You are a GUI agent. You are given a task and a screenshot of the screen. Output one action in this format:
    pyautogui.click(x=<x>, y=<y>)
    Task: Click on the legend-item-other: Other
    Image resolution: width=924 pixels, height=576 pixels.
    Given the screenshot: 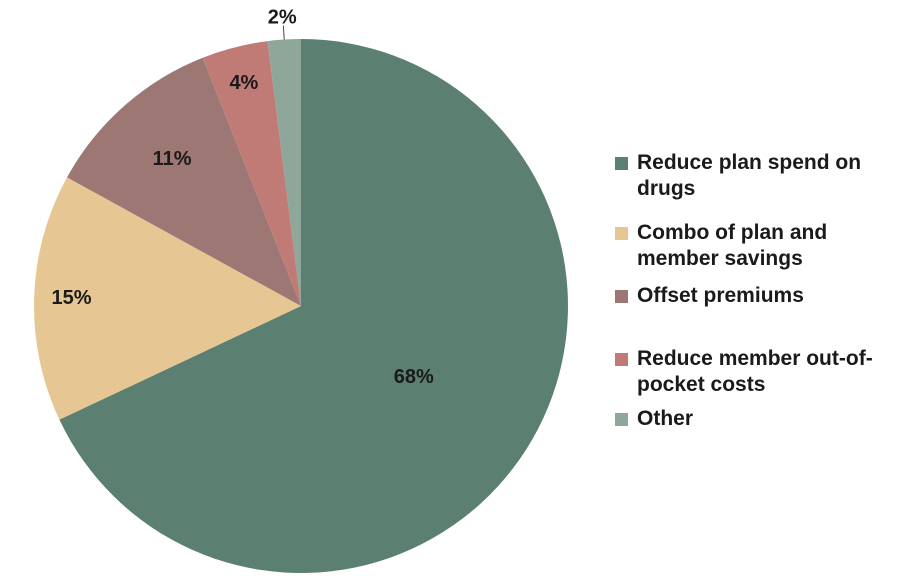 What is the action you would take?
    pyautogui.click(x=761, y=419)
    